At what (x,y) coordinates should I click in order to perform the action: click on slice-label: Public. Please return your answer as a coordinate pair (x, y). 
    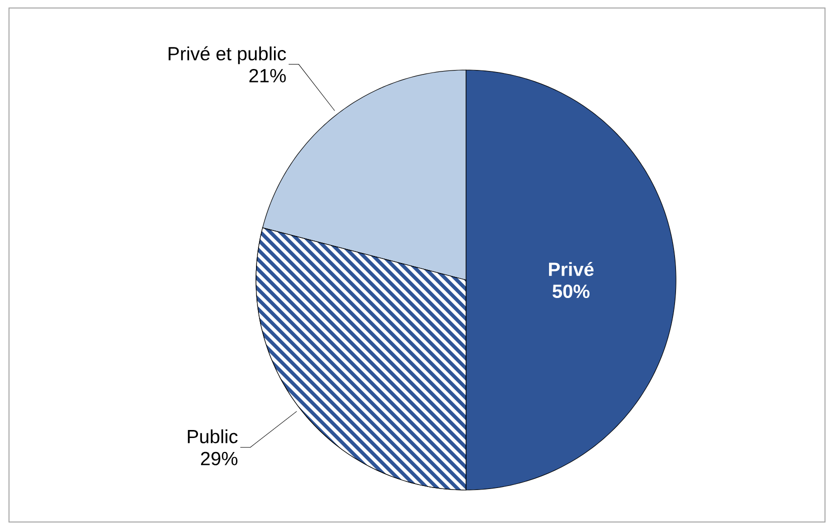
    Looking at the image, I should click on (213, 436).